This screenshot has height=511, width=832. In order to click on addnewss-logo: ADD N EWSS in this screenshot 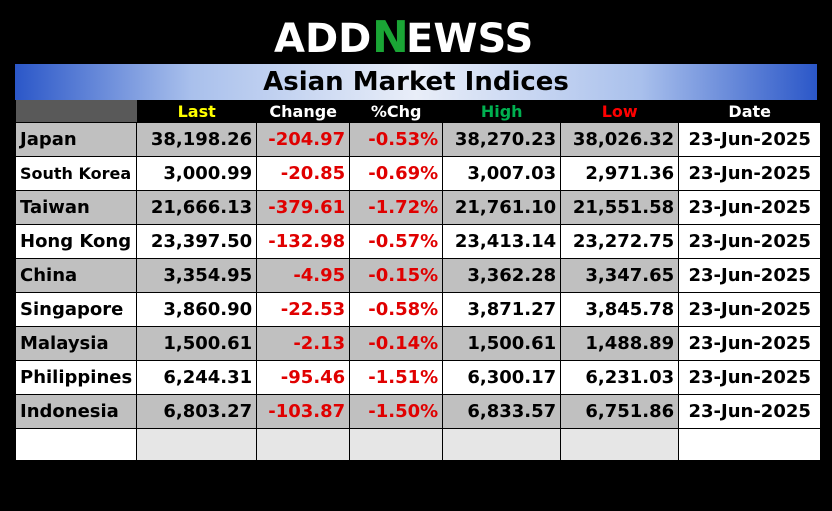, I will do `click(416, 36)`.